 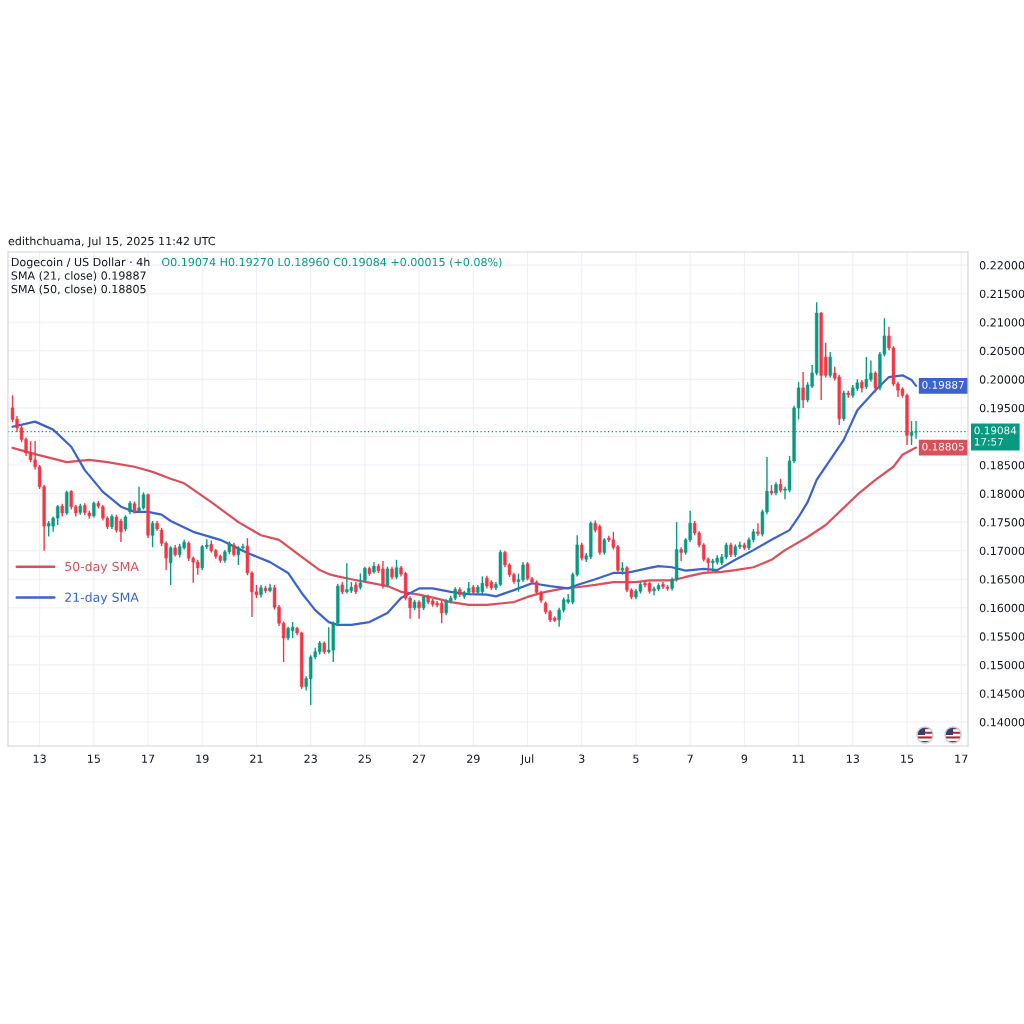 I want to click on data-label: 0.18805, so click(x=943, y=446).